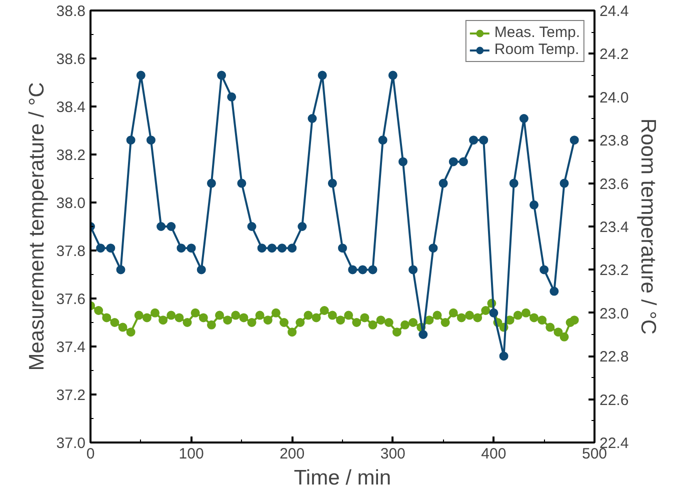 The image size is (689, 502). Describe the element at coordinates (191, 454) in the screenshot. I see `x-tick-label: 100` at that location.